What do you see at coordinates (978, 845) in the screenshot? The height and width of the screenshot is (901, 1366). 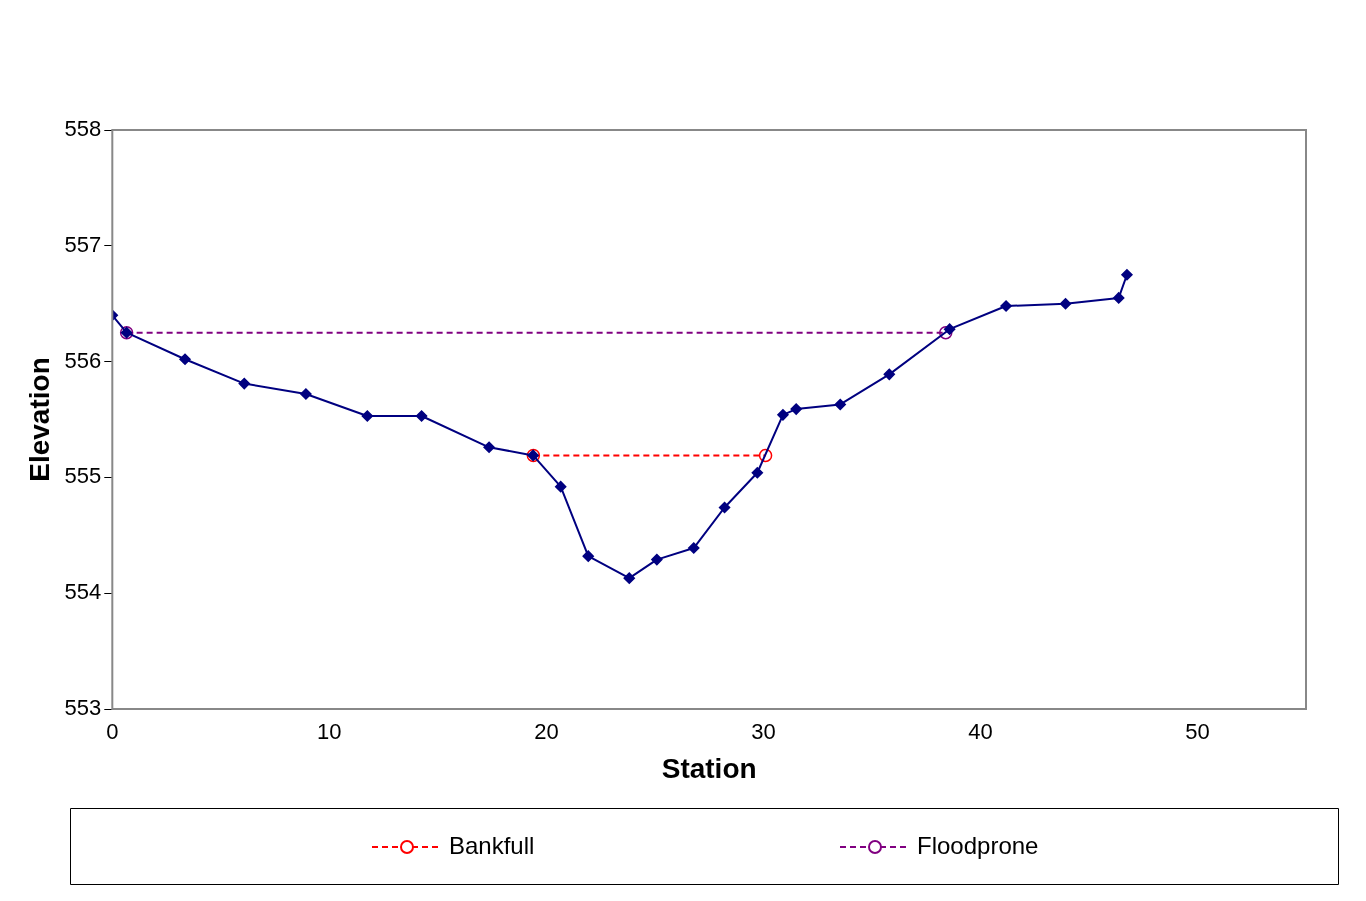 I see `legend-label: Floodprone` at bounding box center [978, 845].